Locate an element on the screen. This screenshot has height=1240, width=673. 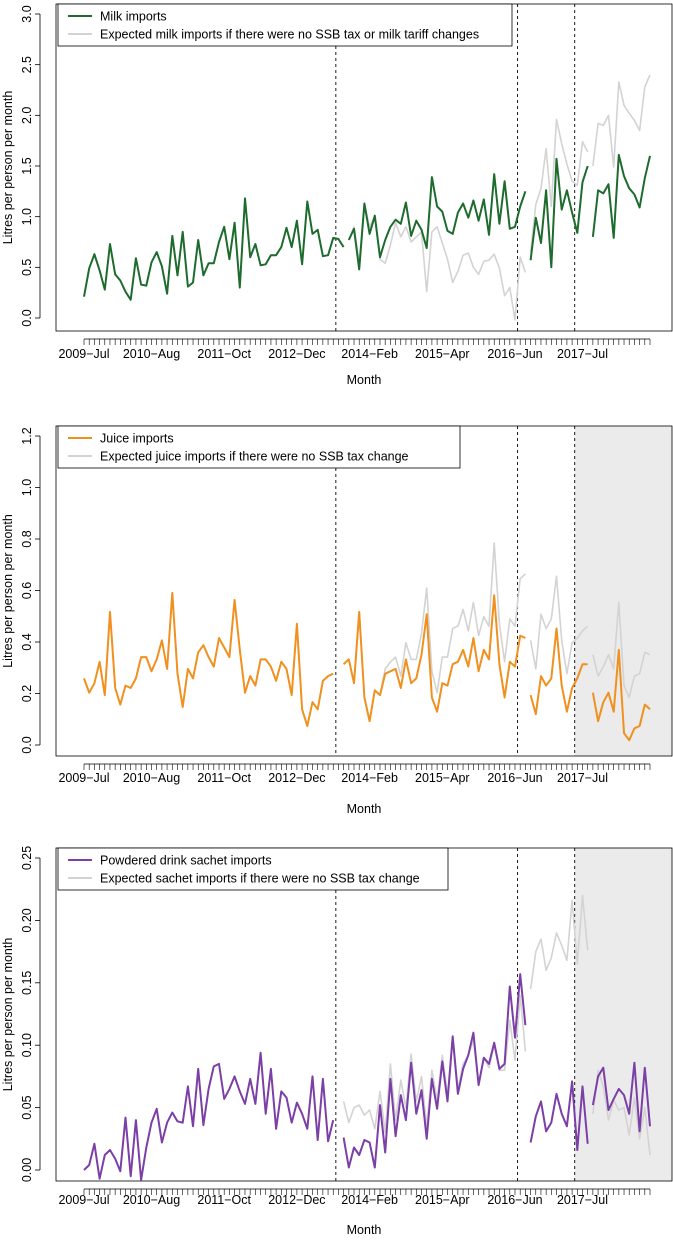
y-tick-label: 0.5 is located at coordinates (27, 267).